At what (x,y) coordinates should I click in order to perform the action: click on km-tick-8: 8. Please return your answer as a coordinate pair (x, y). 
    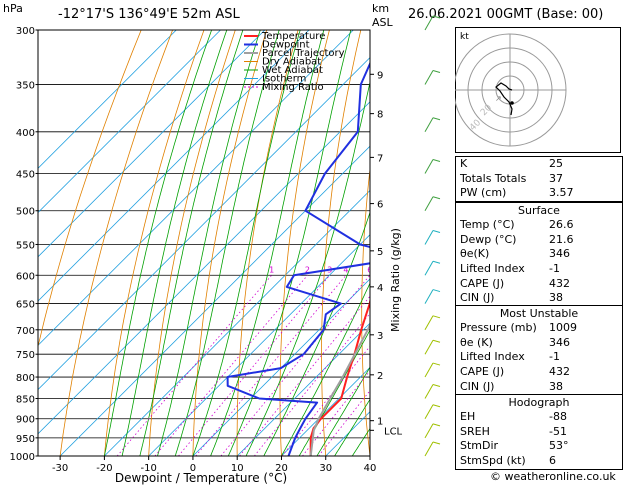
    Looking at the image, I should click on (380, 115).